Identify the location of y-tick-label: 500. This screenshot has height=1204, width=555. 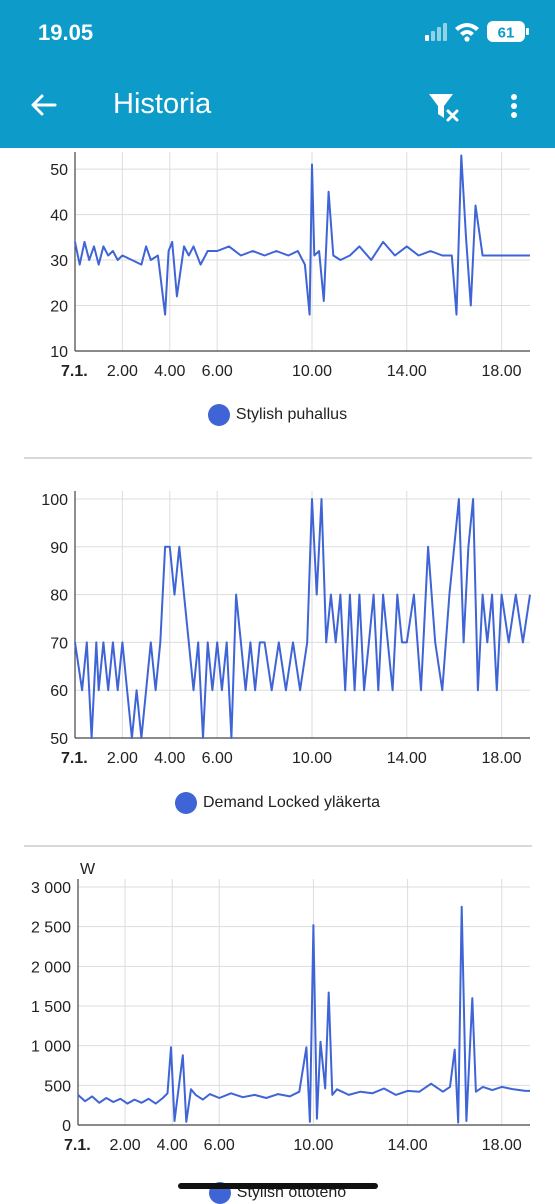
(57, 1086).